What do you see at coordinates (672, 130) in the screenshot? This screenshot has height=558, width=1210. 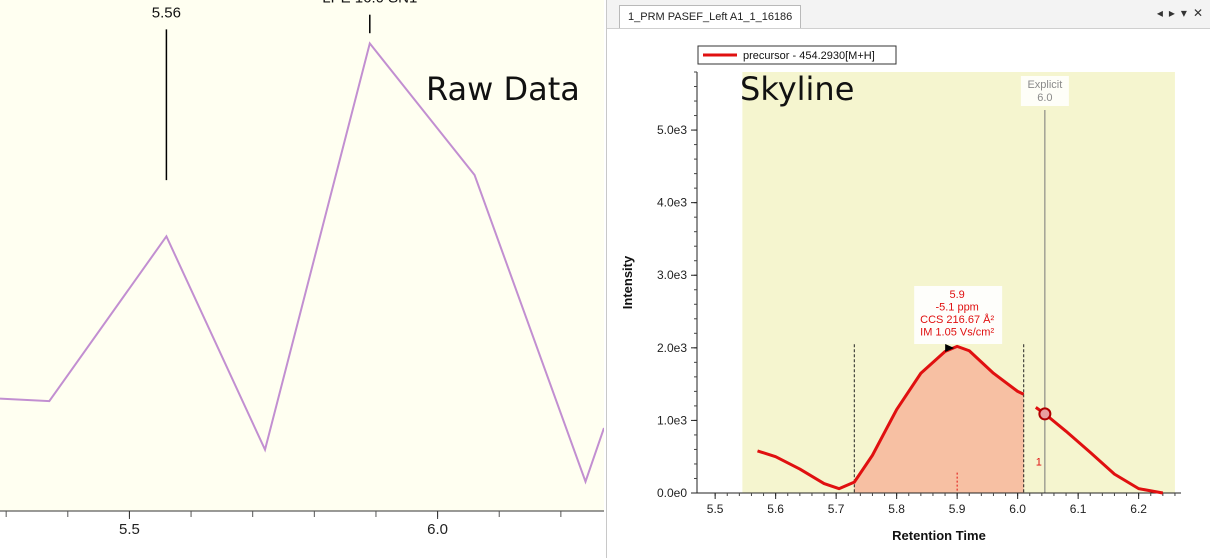 I see `y-tick-label: 5.0e3` at bounding box center [672, 130].